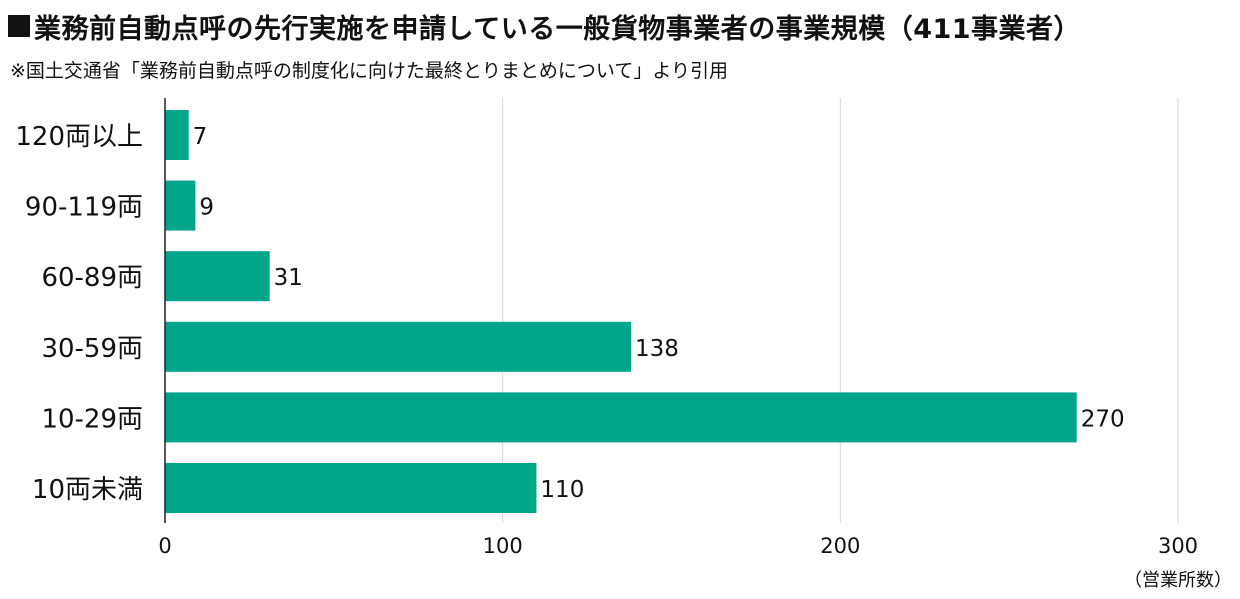 The height and width of the screenshot is (599, 1240). Describe the element at coordinates (657, 349) in the screenshot. I see `value-label: 138` at that location.